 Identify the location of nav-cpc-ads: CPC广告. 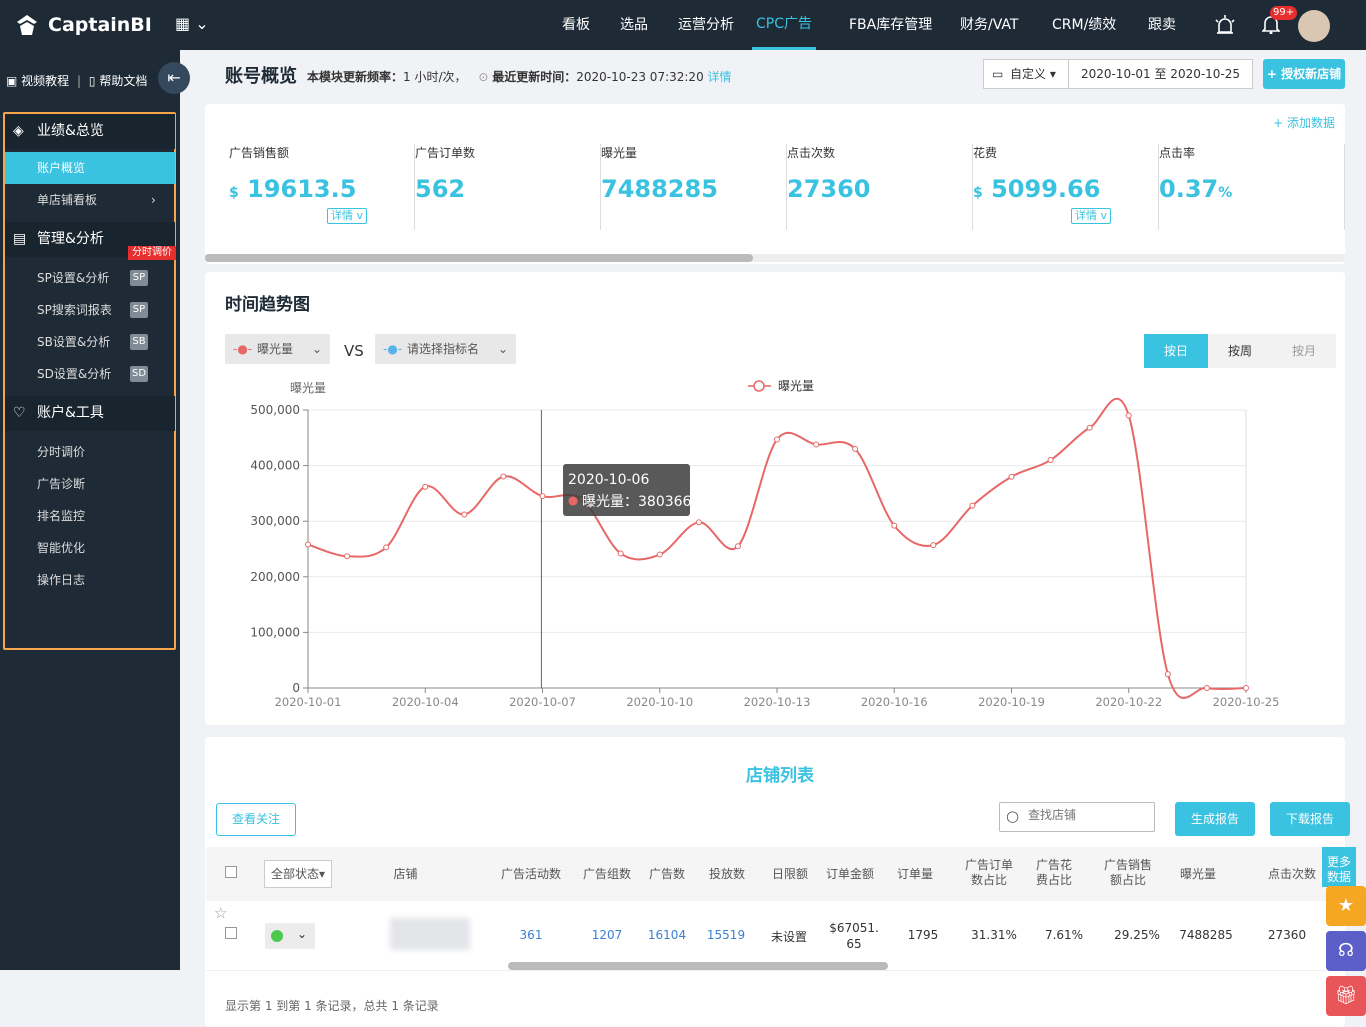
(784, 25).